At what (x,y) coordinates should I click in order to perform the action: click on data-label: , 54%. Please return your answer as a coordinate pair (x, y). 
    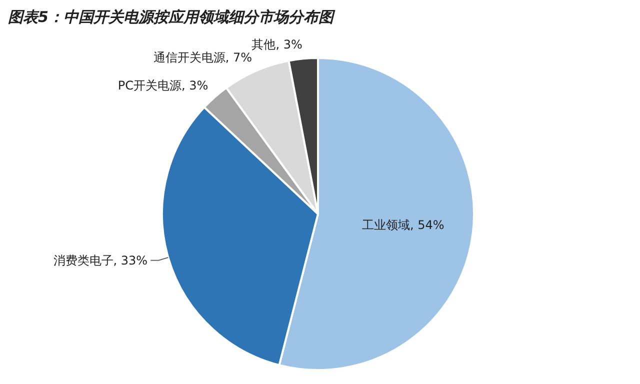
    Looking at the image, I should click on (427, 225).